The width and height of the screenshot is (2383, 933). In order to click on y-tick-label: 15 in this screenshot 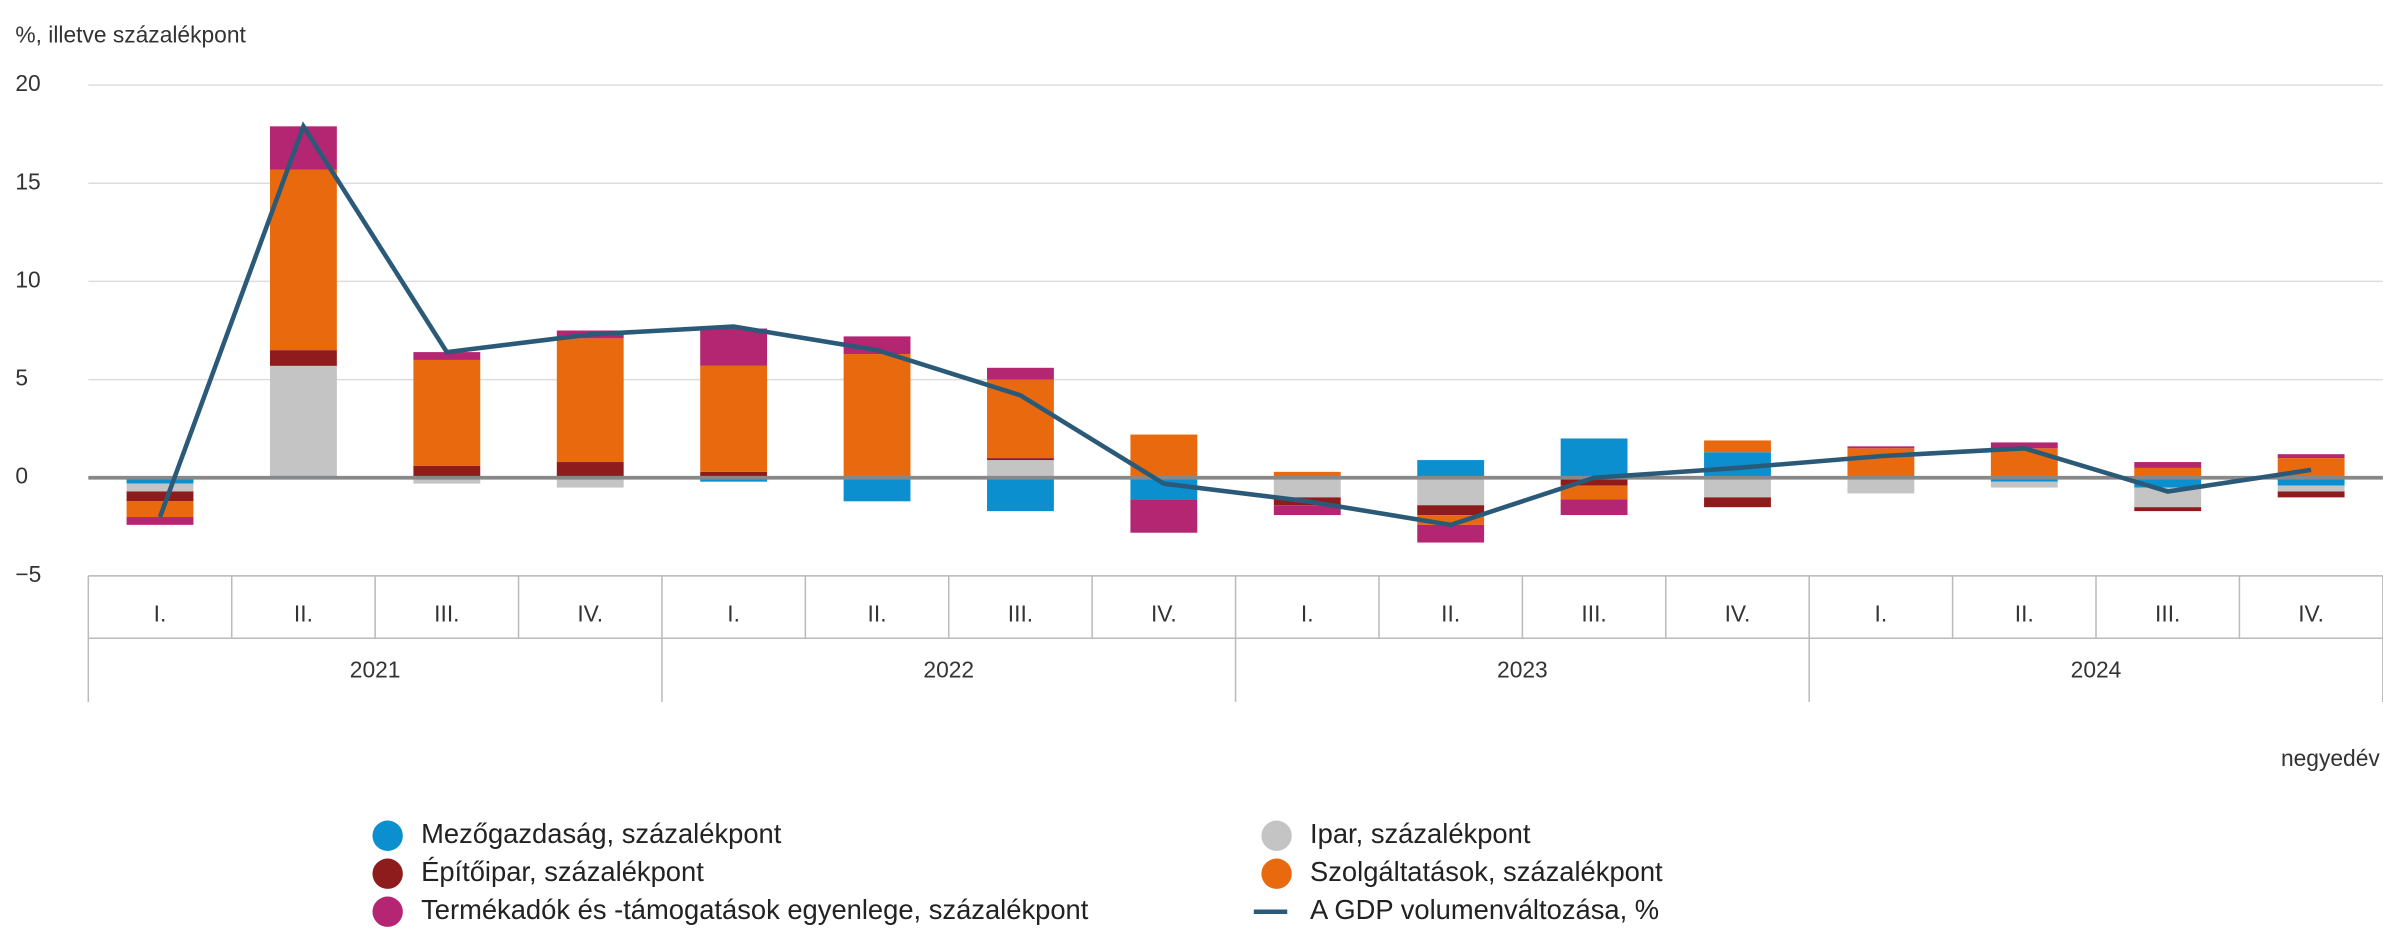, I will do `click(27, 181)`.